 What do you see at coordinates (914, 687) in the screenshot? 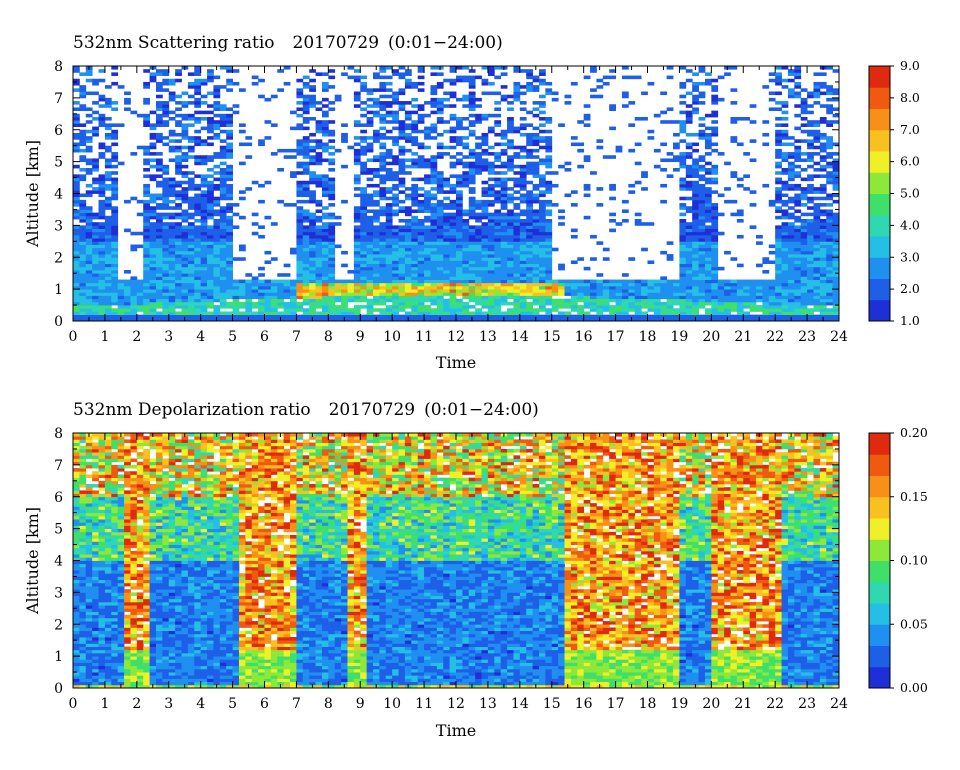
I see `colorbar-tick-label: 0.00` at bounding box center [914, 687].